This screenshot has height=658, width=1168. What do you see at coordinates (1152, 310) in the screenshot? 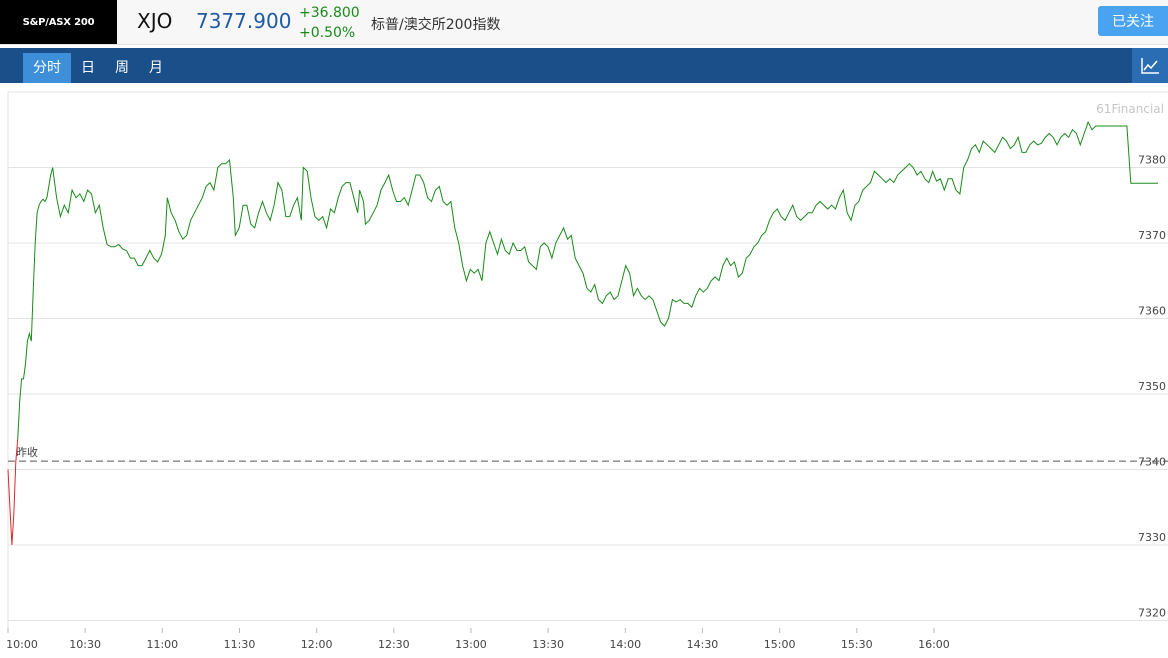
I see `y-tick-label: 7360` at bounding box center [1152, 310].